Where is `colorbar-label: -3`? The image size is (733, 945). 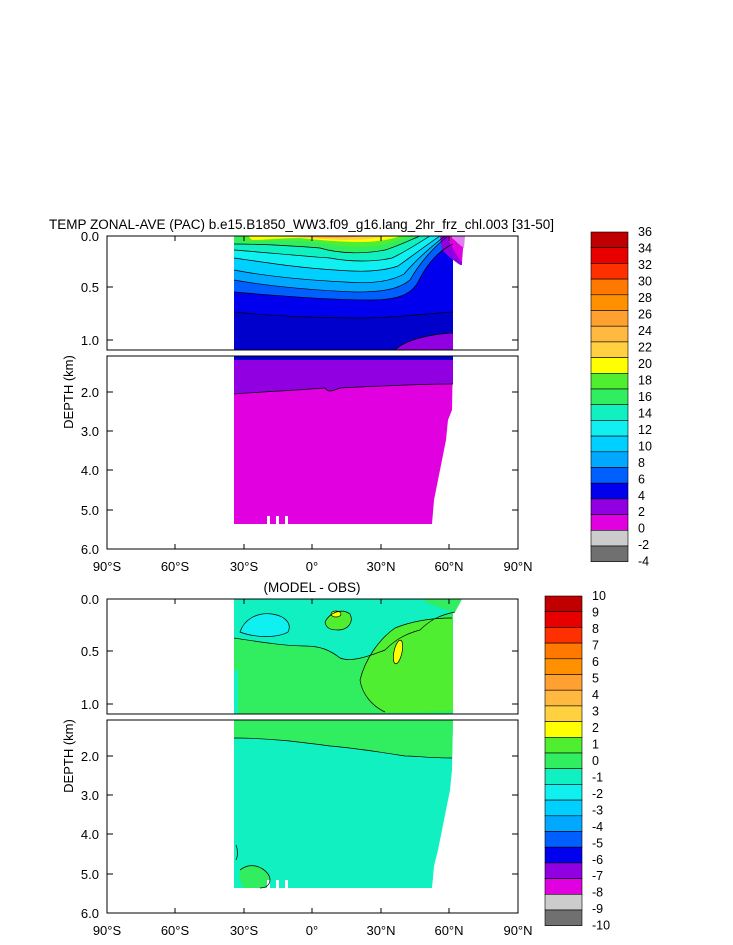 colorbar-label: -3 is located at coordinates (597, 810).